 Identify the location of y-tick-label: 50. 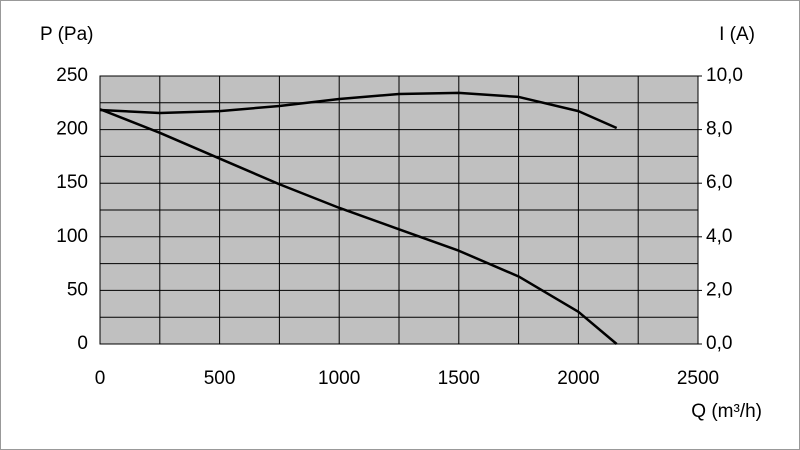
(77, 289).